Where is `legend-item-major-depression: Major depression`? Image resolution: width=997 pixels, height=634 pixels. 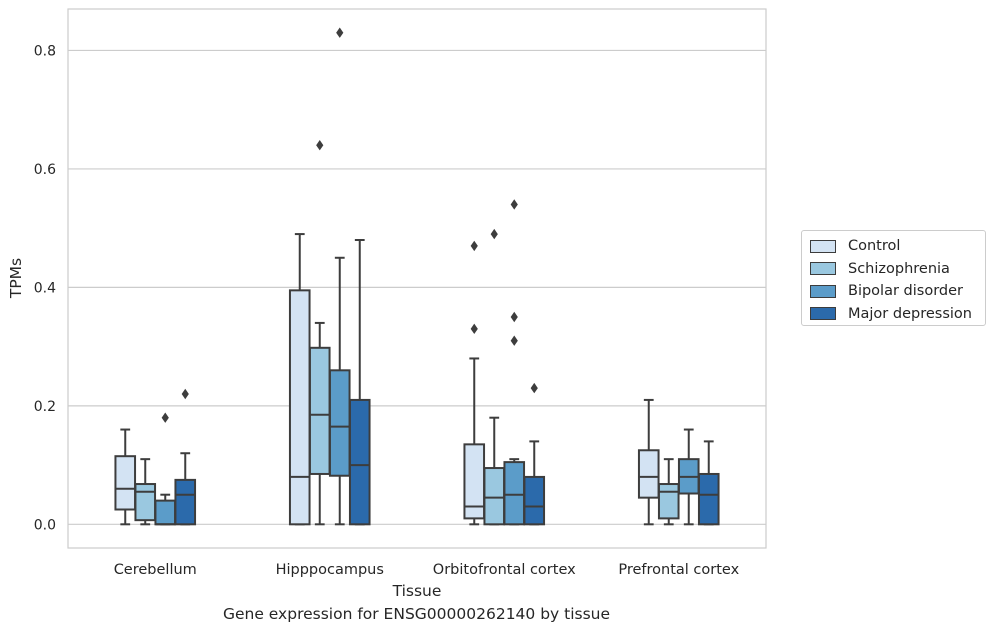 legend-item-major-depression: Major depression is located at coordinates (893, 314).